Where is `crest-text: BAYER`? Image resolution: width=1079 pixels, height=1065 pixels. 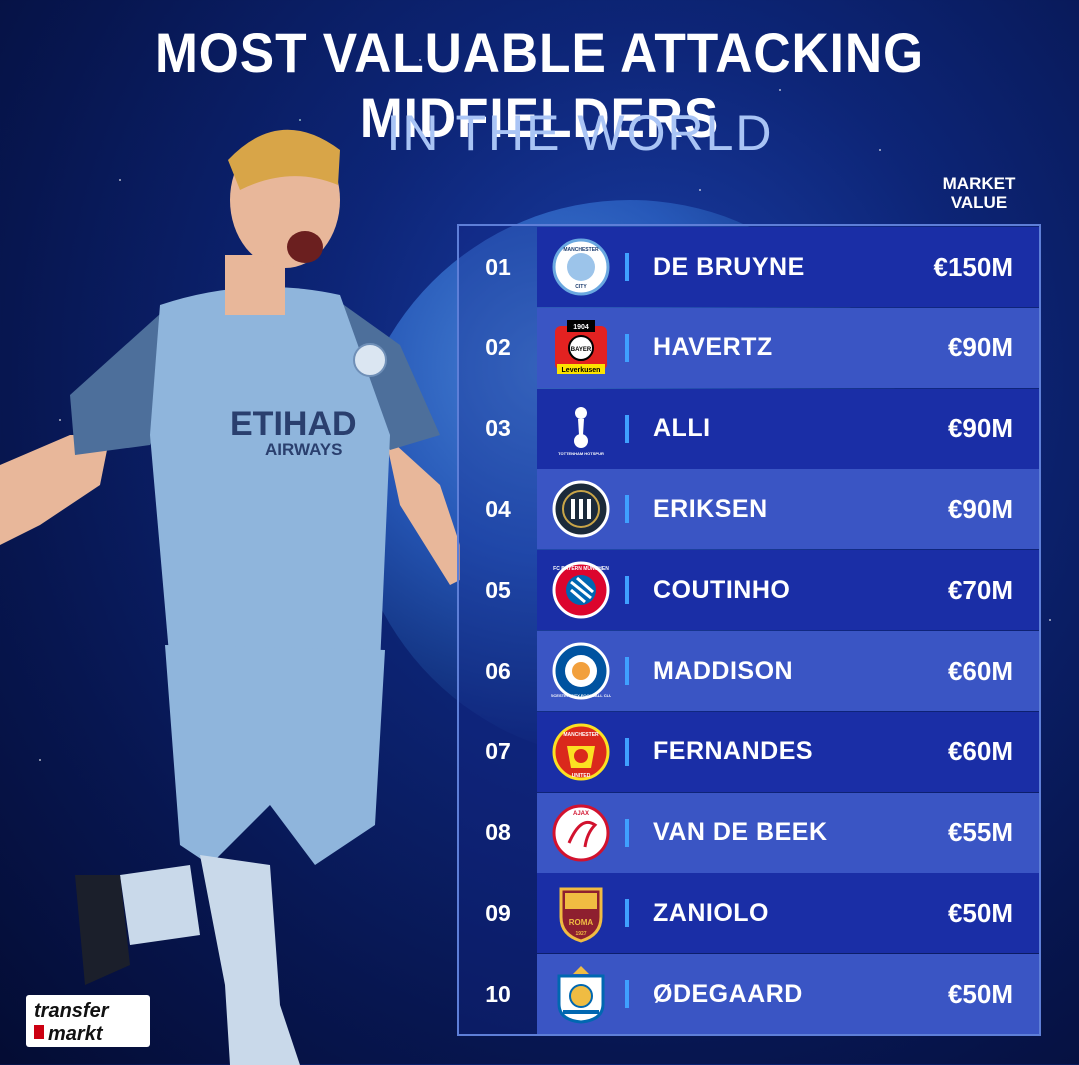 crest-text: BAYER is located at coordinates (581, 350).